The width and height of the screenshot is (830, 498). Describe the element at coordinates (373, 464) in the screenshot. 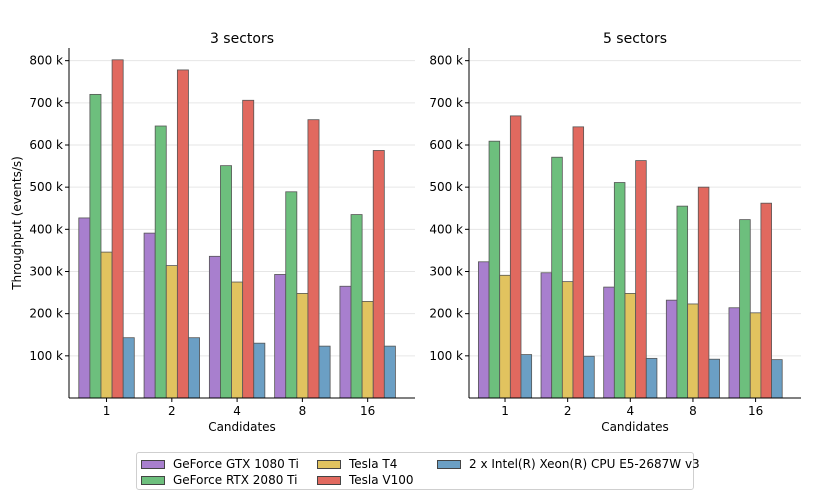

I see `legend-label: Tesla T4` at that location.